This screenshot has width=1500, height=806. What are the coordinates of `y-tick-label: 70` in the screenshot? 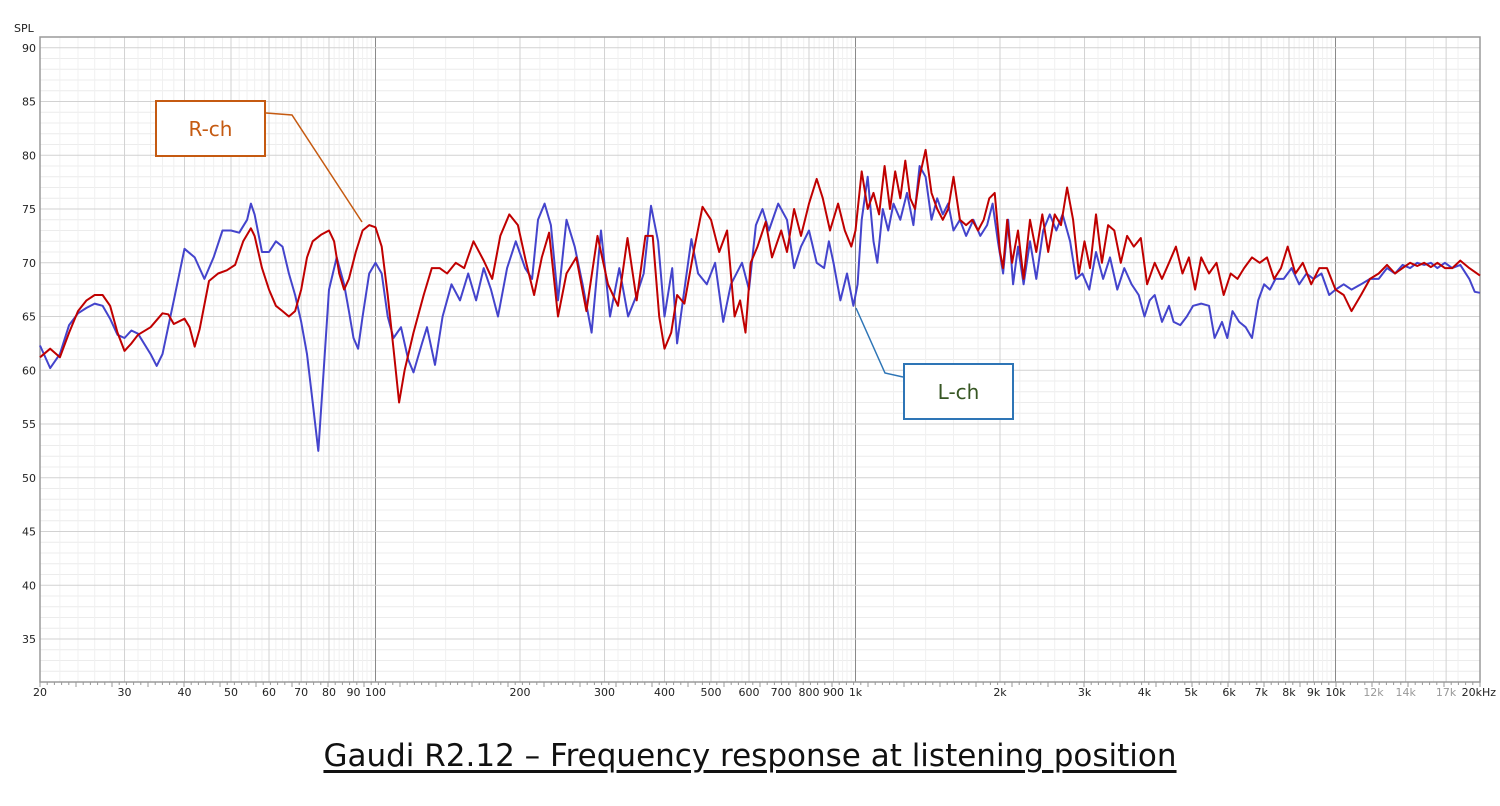 It's located at (29, 263).